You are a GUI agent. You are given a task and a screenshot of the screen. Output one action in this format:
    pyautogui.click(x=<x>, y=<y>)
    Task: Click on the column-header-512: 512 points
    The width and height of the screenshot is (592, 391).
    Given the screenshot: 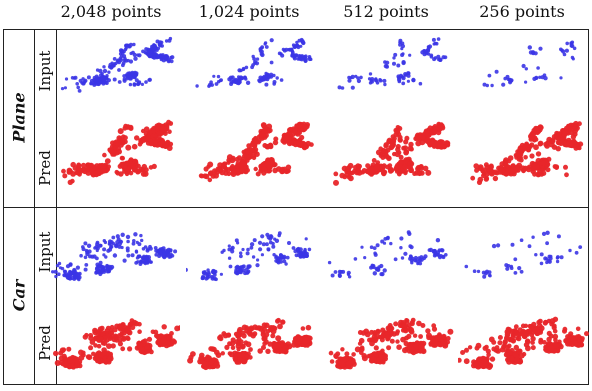 What is the action you would take?
    pyautogui.click(x=386, y=11)
    